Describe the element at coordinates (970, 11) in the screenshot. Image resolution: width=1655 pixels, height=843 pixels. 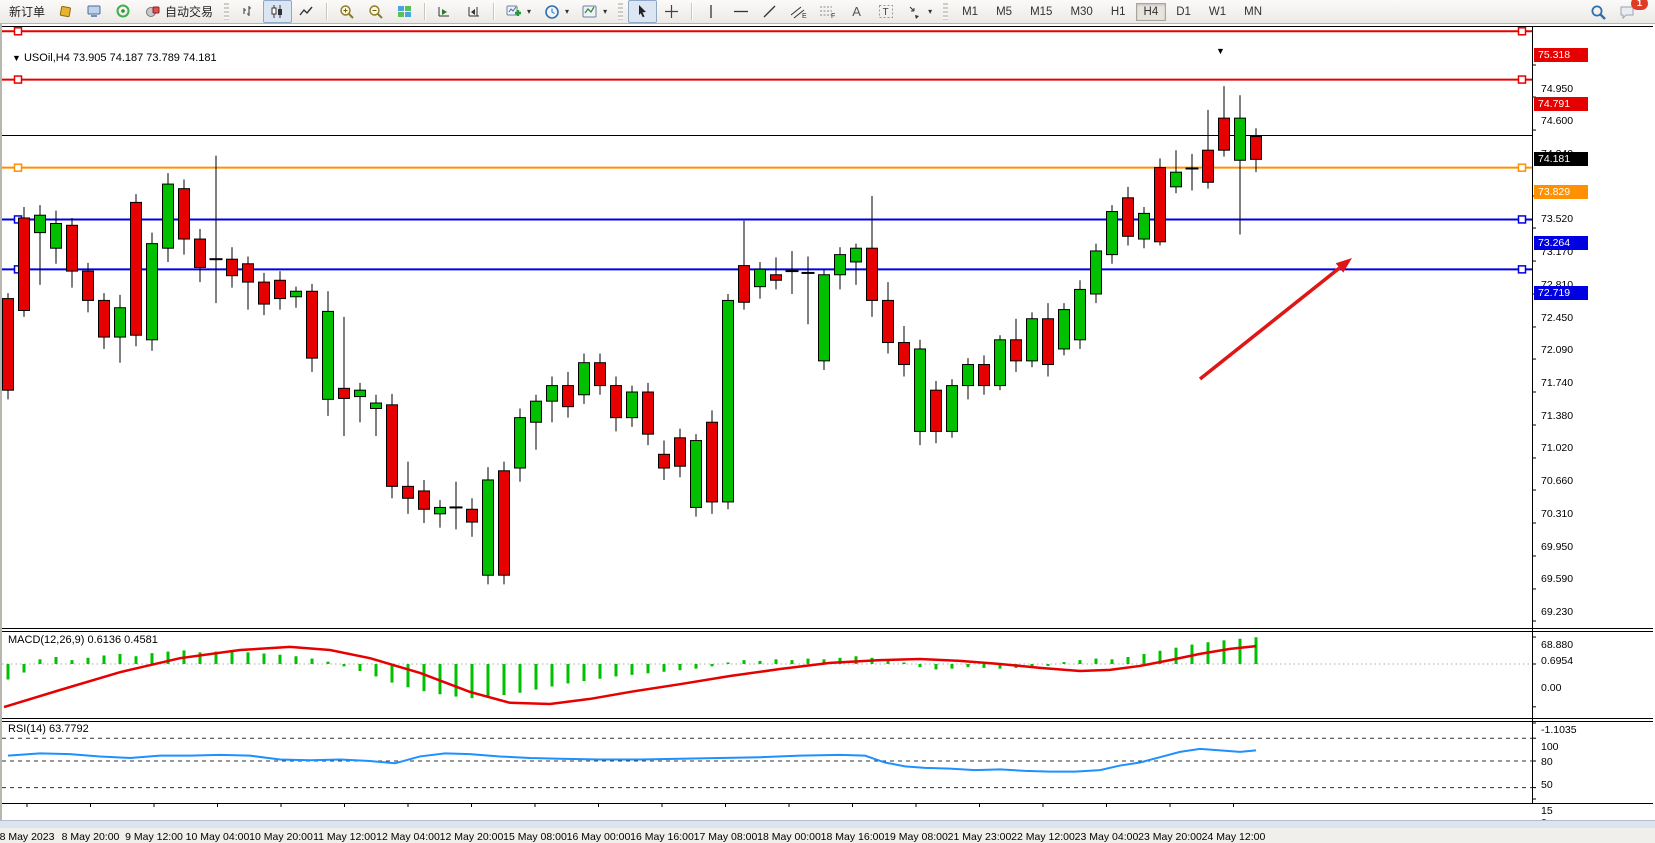
I see `timeframe-button-M1: M1` at that location.